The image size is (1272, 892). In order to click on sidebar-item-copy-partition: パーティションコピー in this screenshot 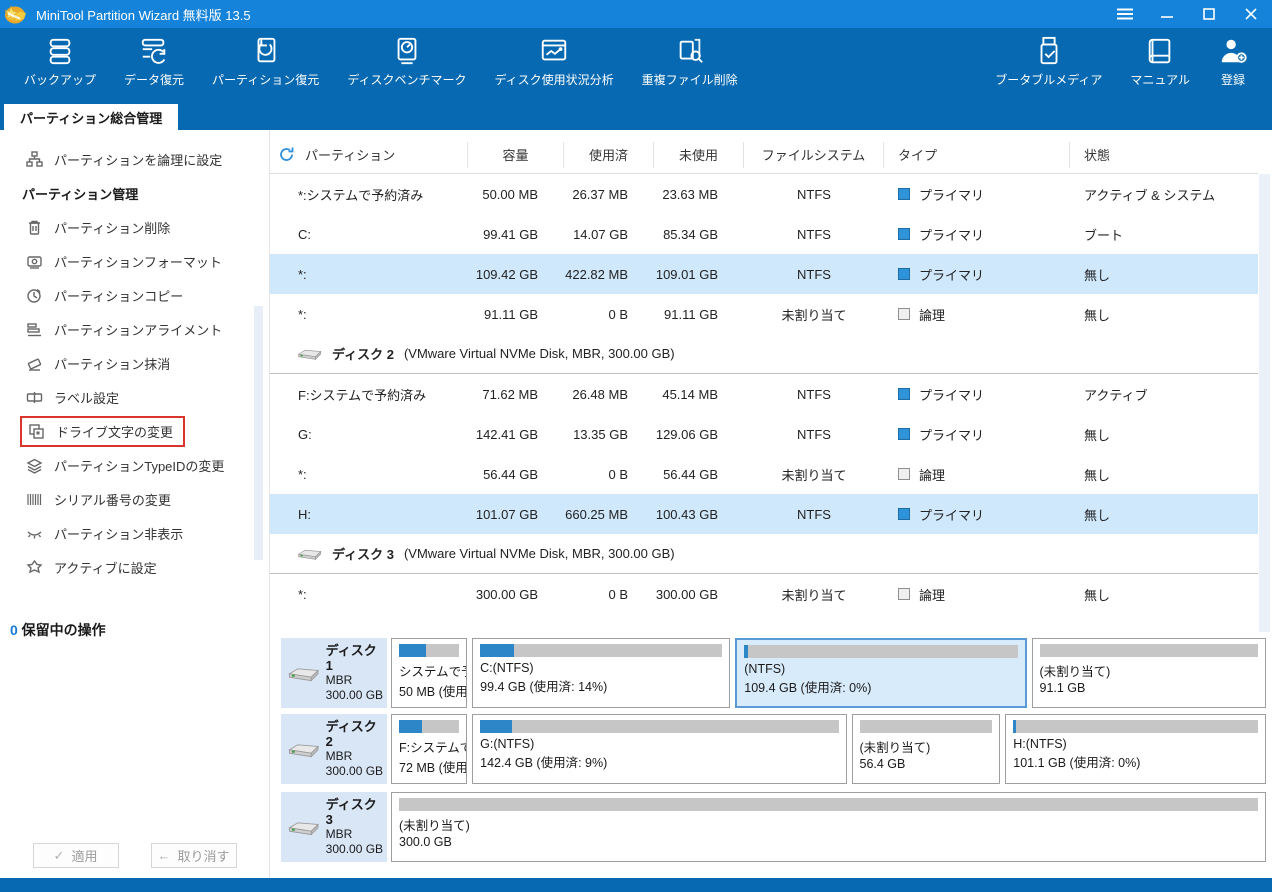, I will do `click(134, 295)`.